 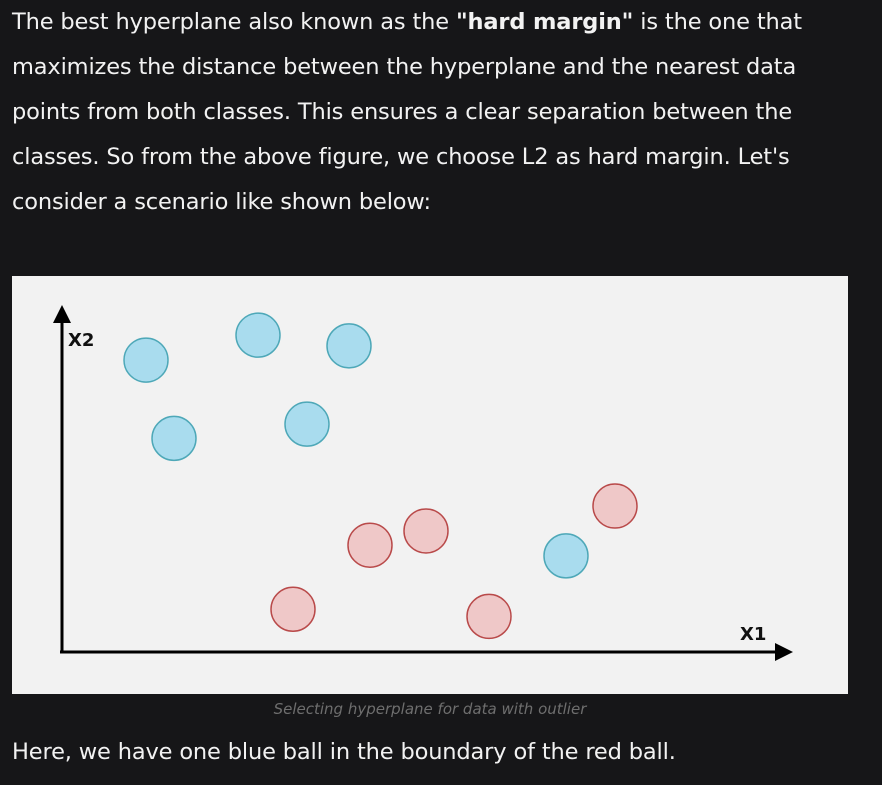 What do you see at coordinates (753, 634) in the screenshot?
I see `x-axis-label: X1` at bounding box center [753, 634].